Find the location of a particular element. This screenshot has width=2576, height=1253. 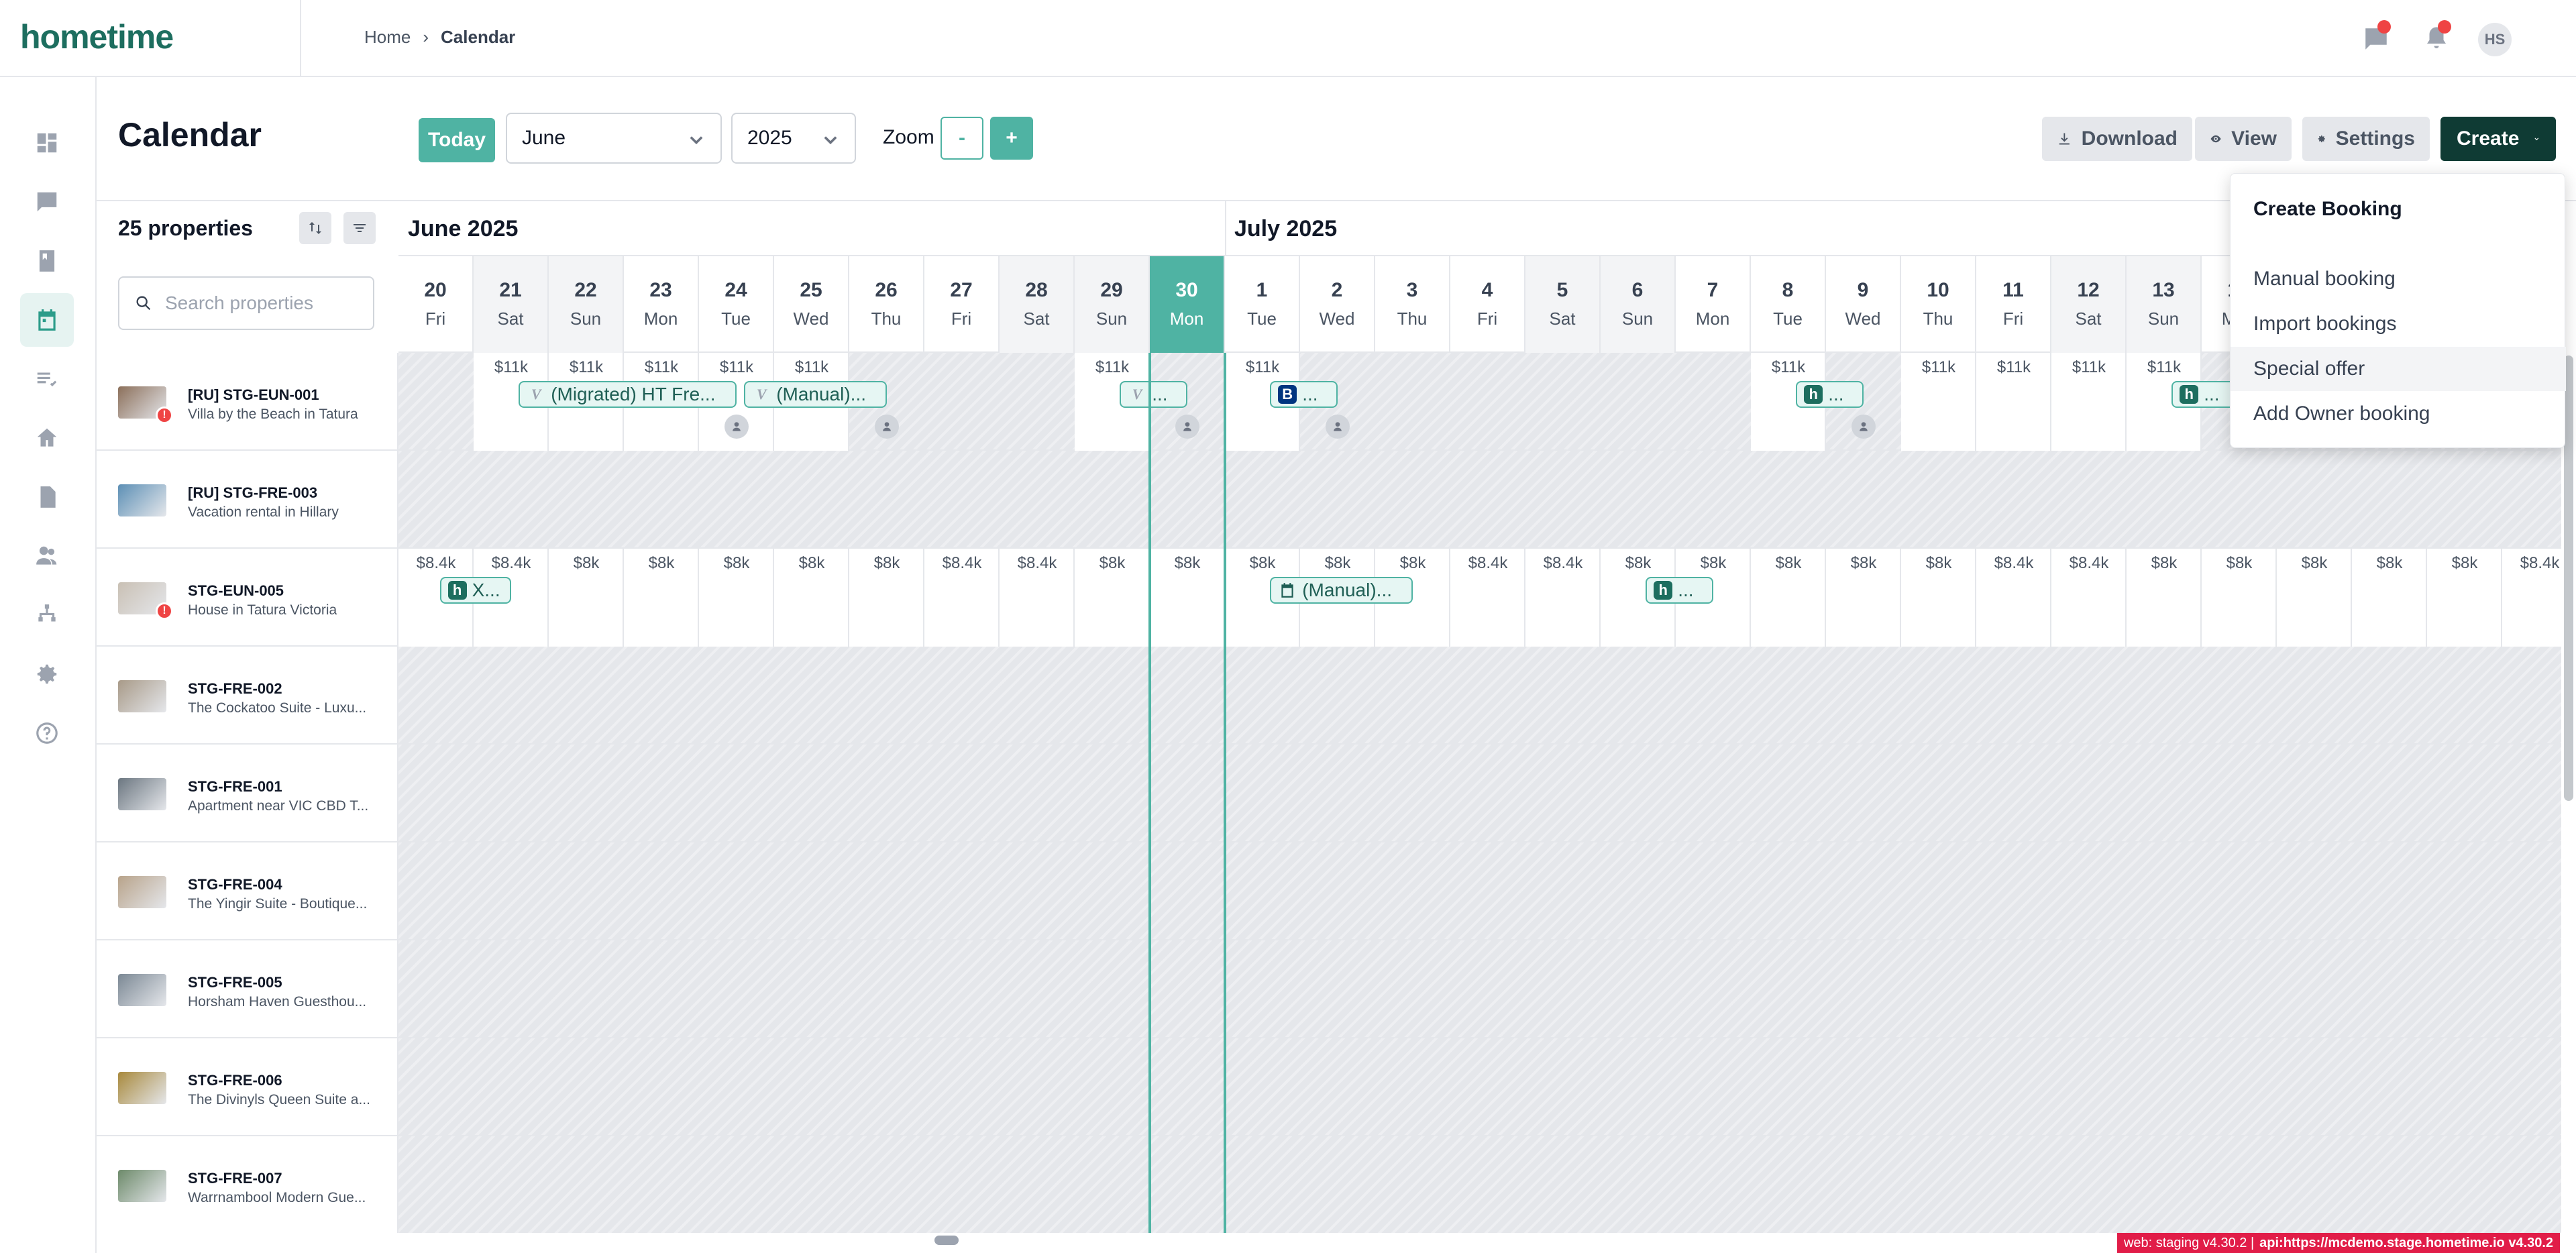

day-header: 3 Thu is located at coordinates (1412, 304).